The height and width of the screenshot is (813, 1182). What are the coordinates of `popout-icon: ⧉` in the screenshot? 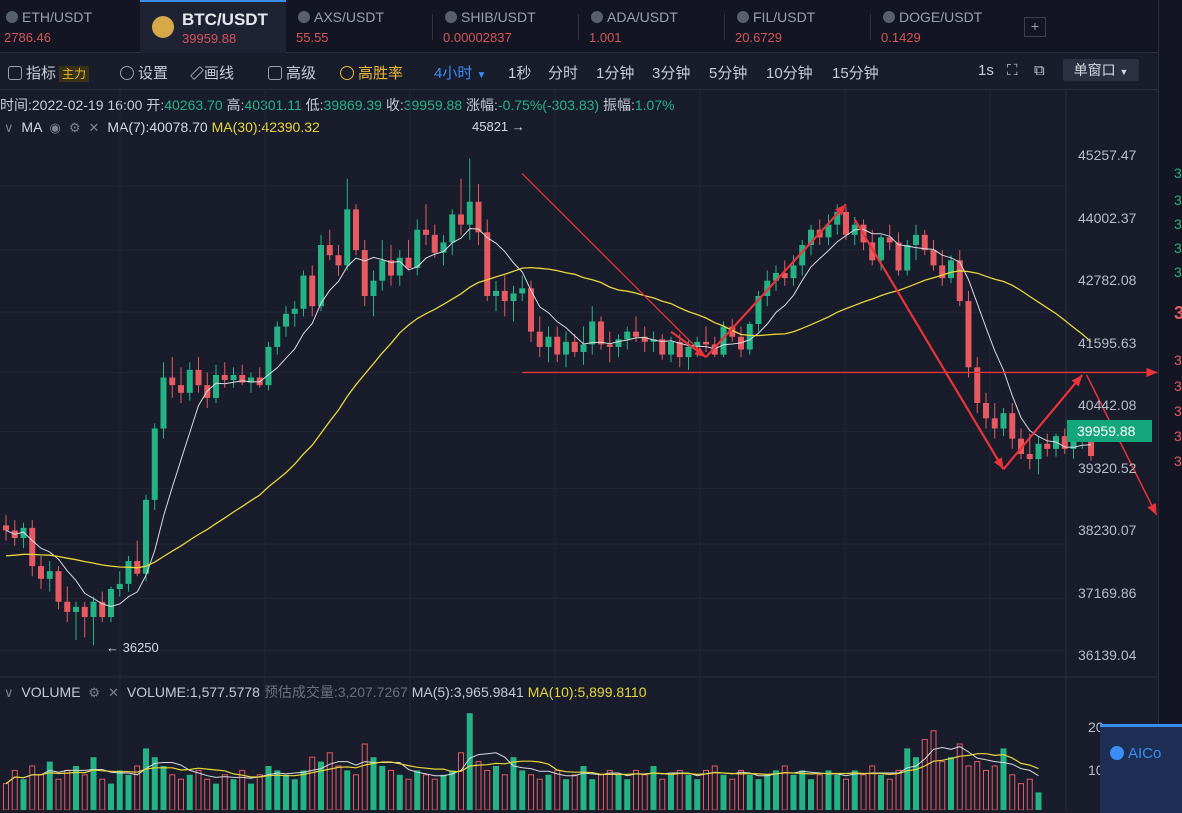 It's located at (1039, 70).